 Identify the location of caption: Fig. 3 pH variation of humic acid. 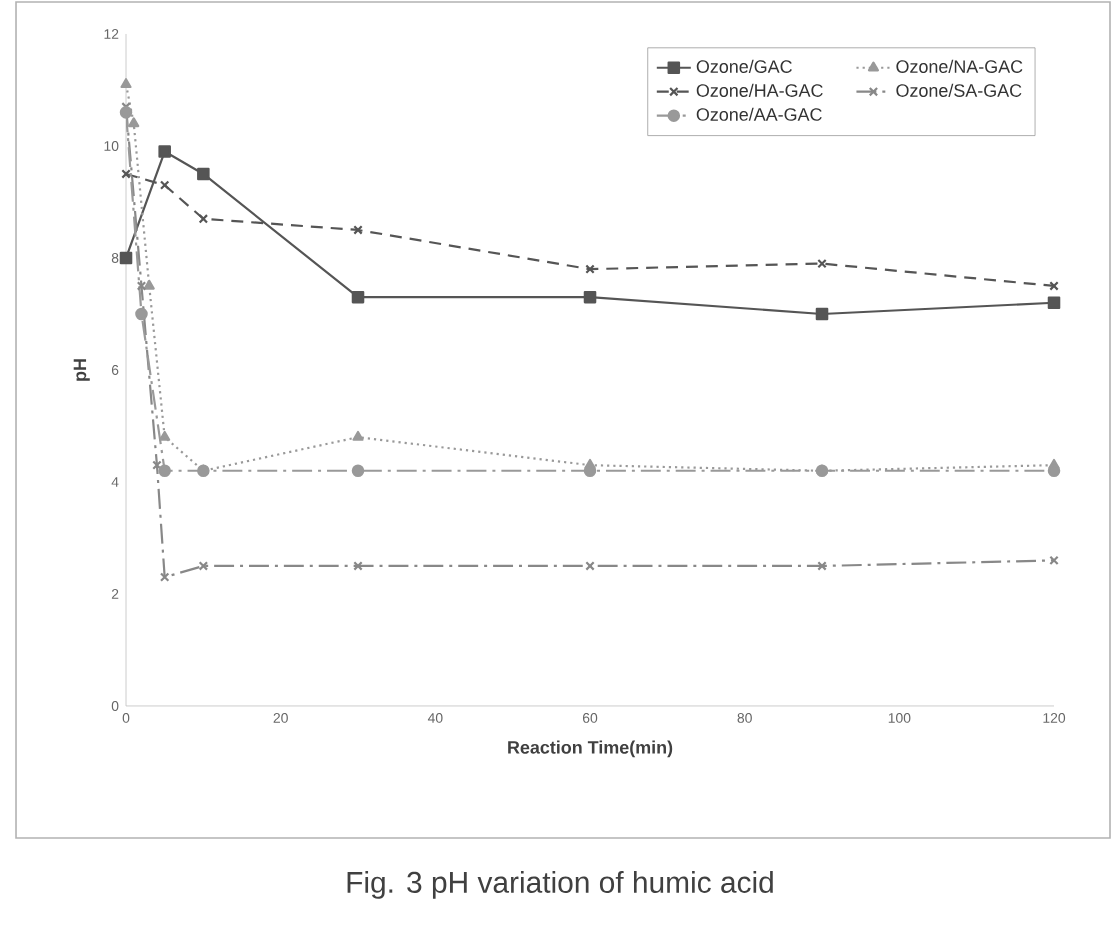
(560, 885).